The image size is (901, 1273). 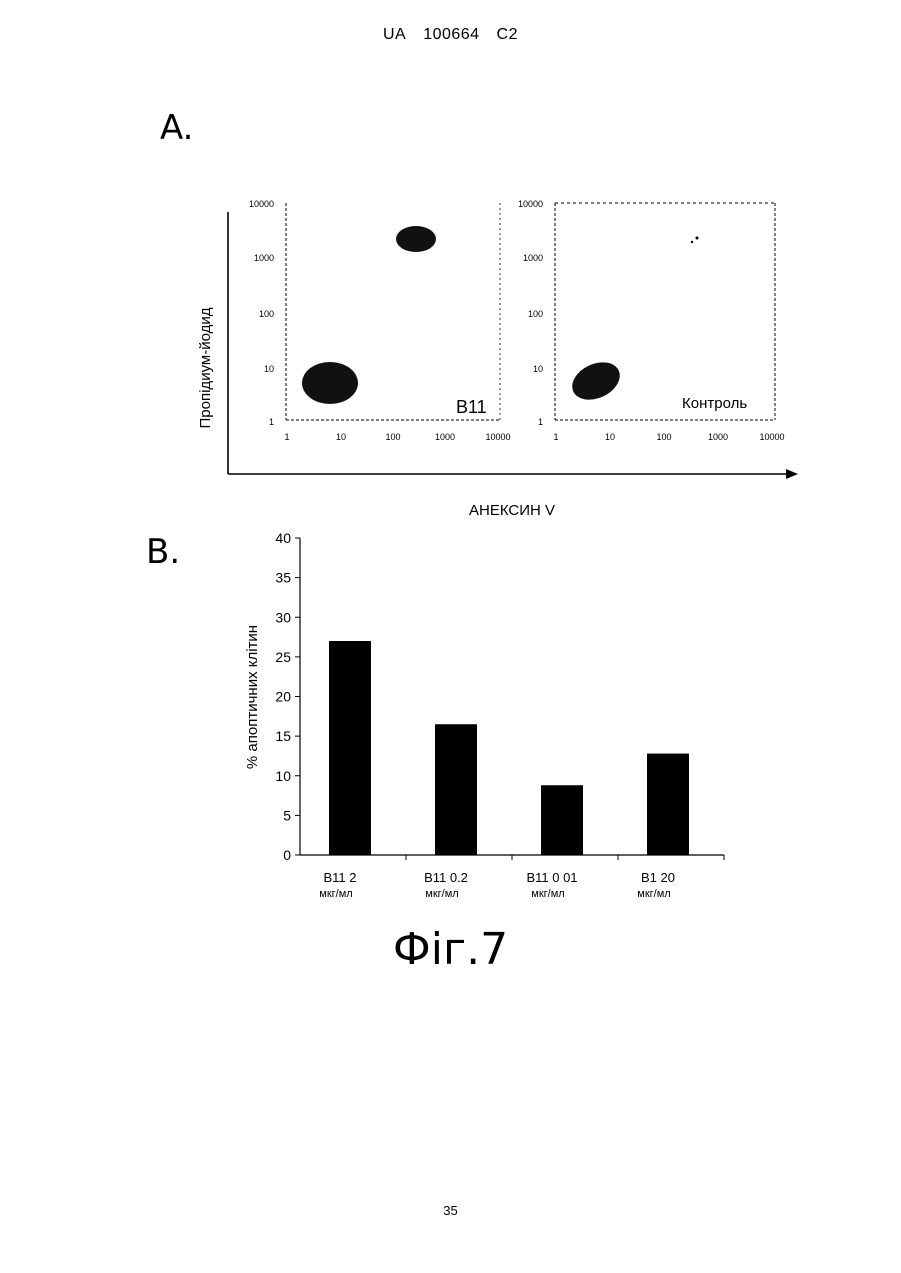 I want to click on y-tick-label: 20, so click(x=283, y=697).